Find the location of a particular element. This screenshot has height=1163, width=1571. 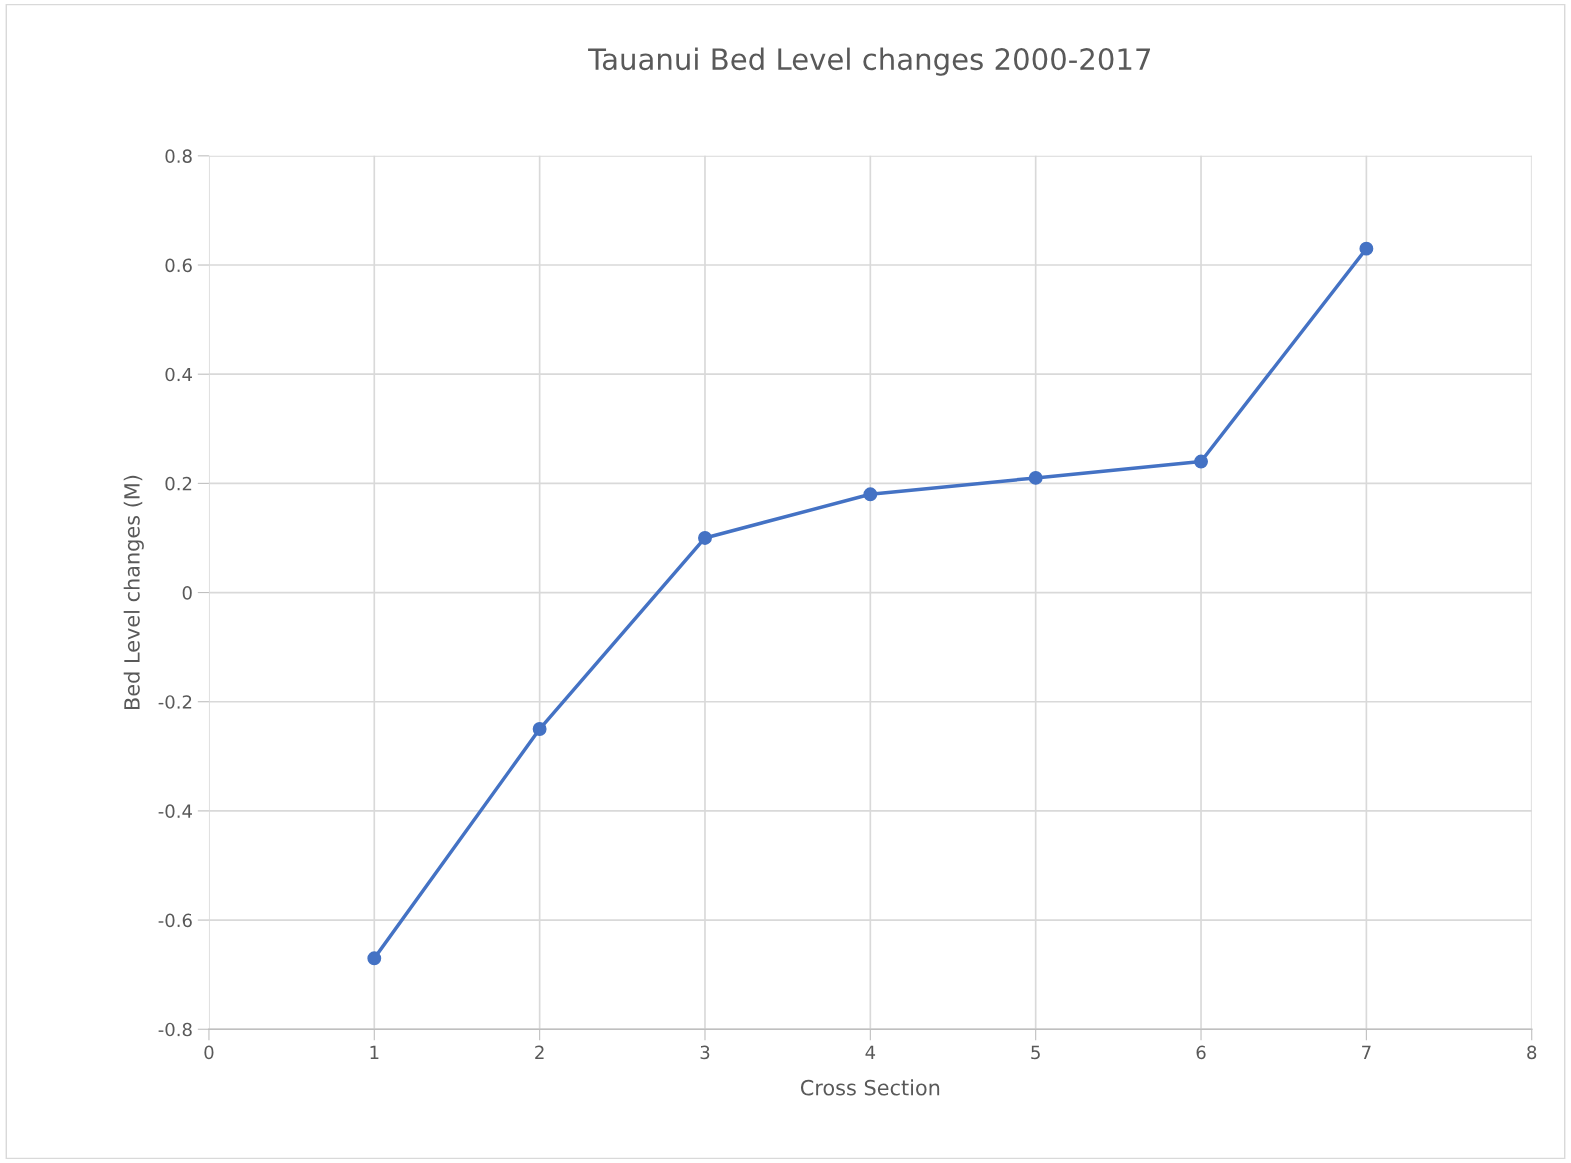

y-tick-label: -0.4 is located at coordinates (175, 811).